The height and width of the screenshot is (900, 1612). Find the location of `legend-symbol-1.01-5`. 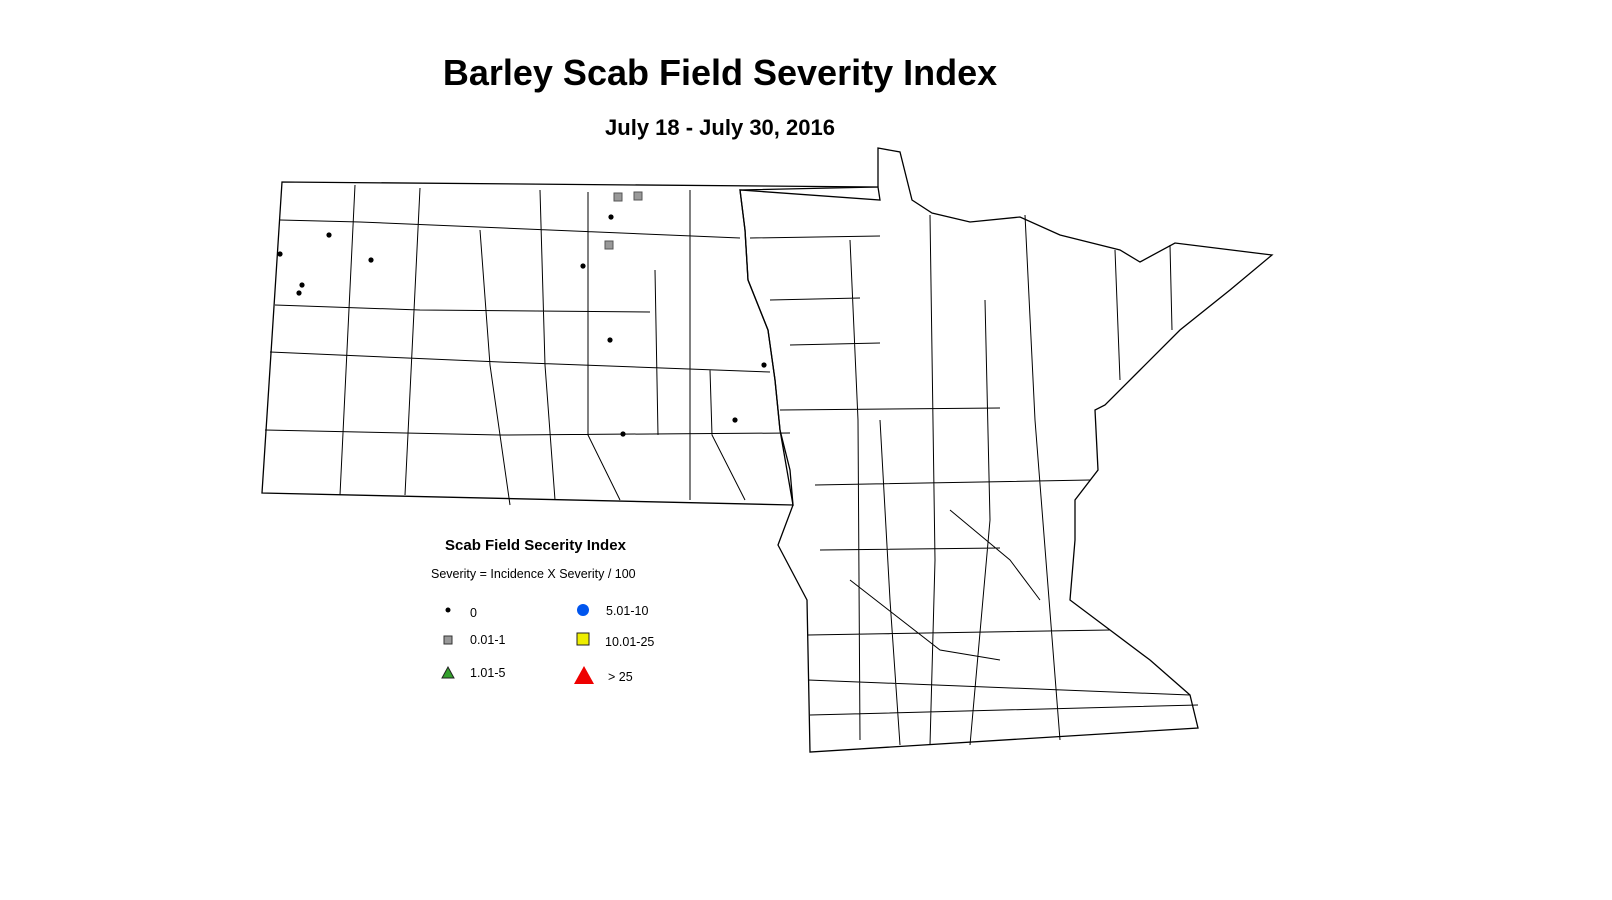

legend-symbol-1.01-5 is located at coordinates (448, 672).